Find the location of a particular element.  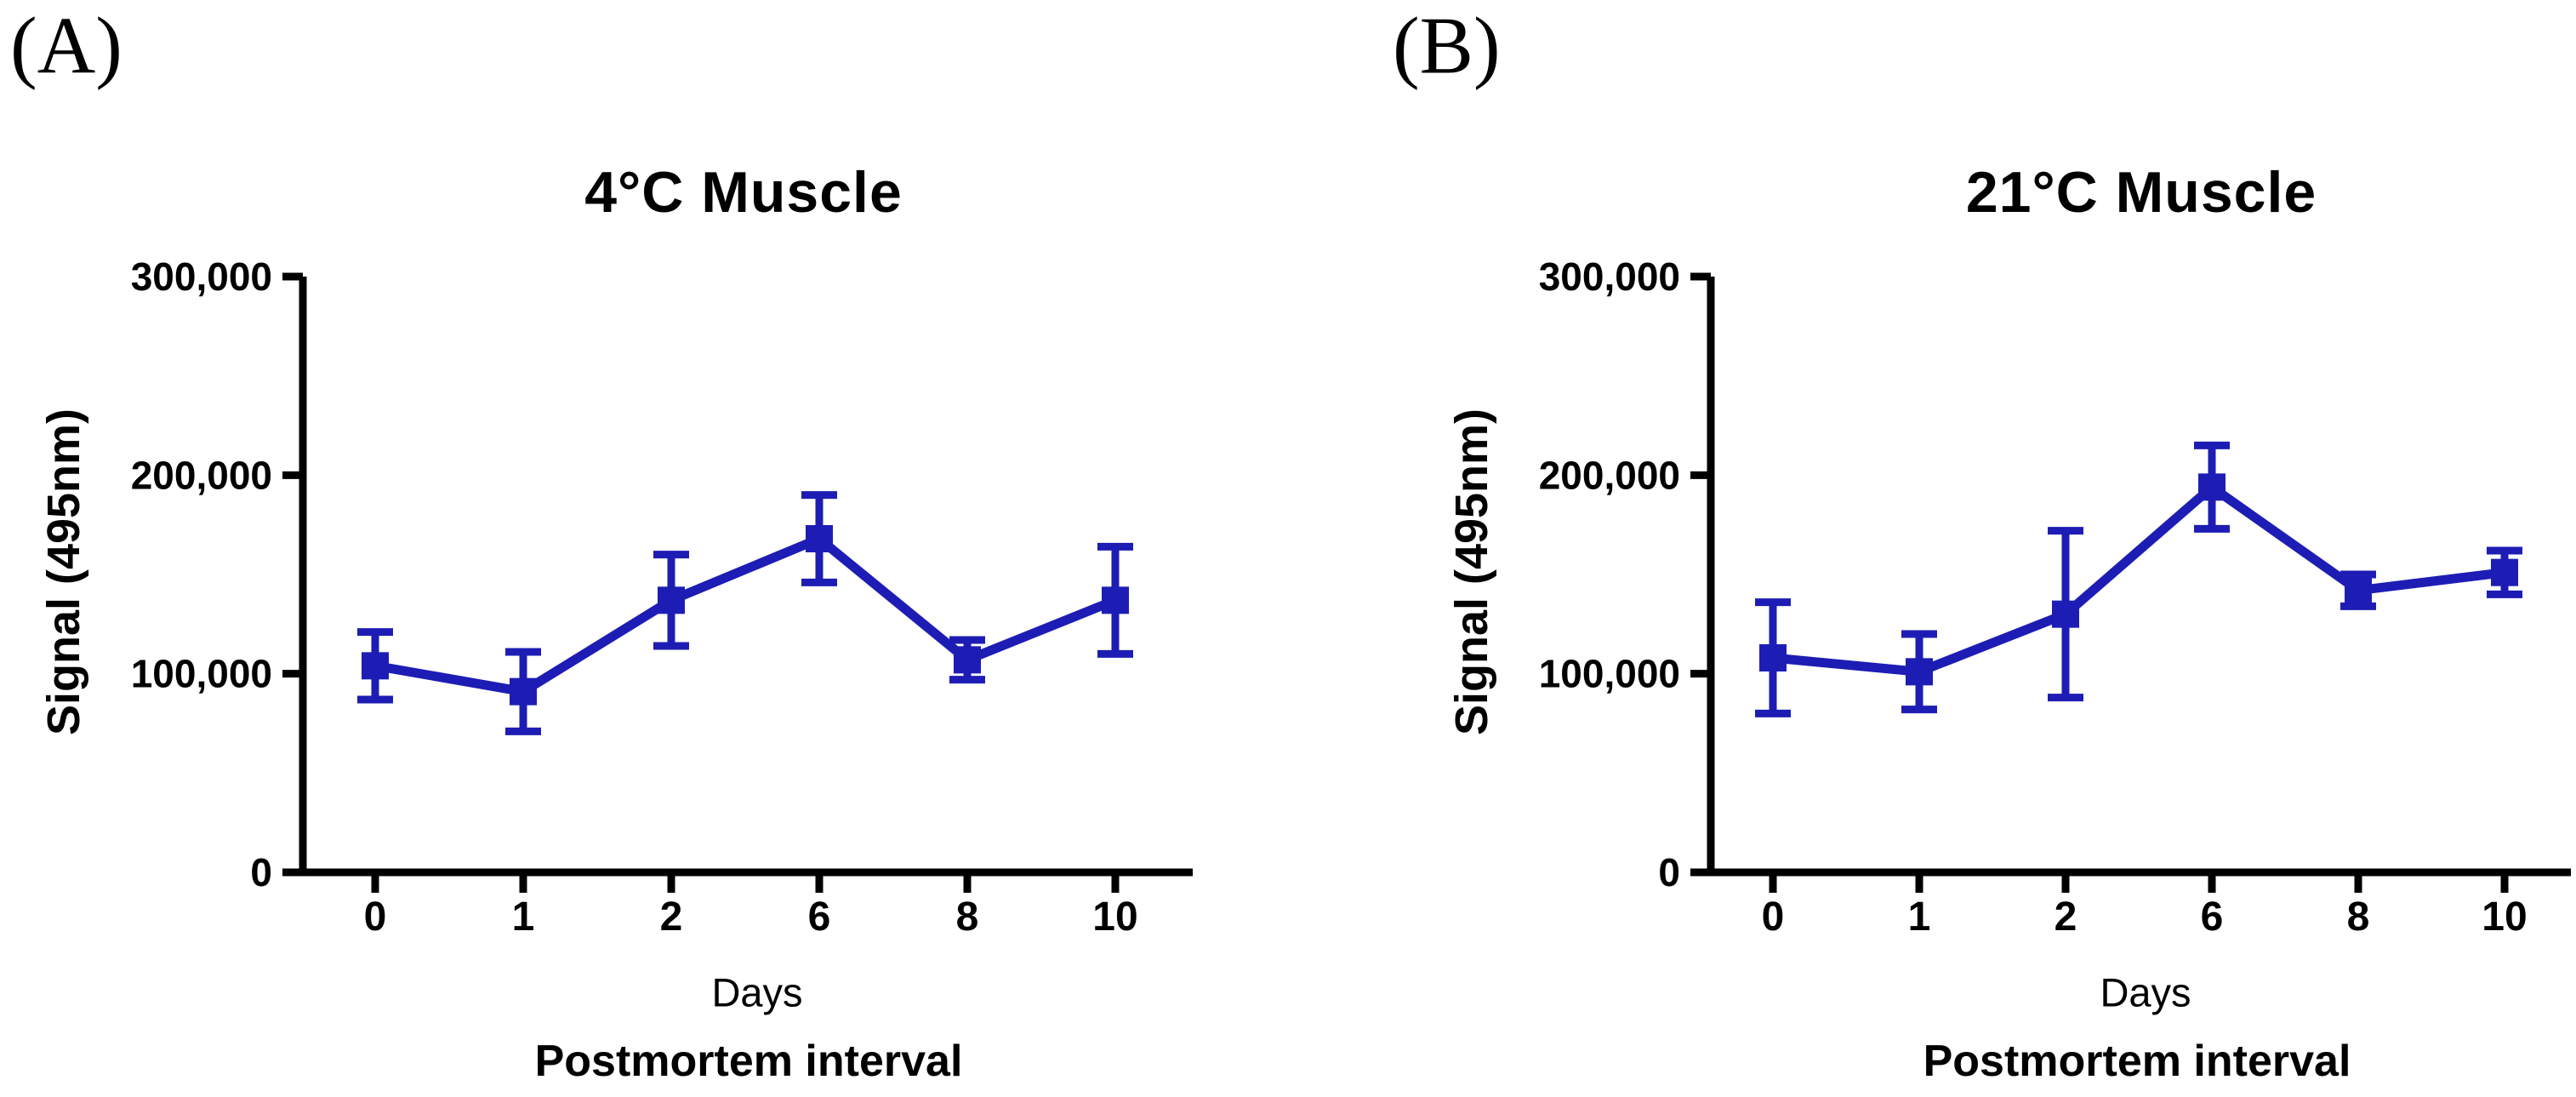

chart-b-y-axis-title: Signal (495nm) is located at coordinates (1472, 572).